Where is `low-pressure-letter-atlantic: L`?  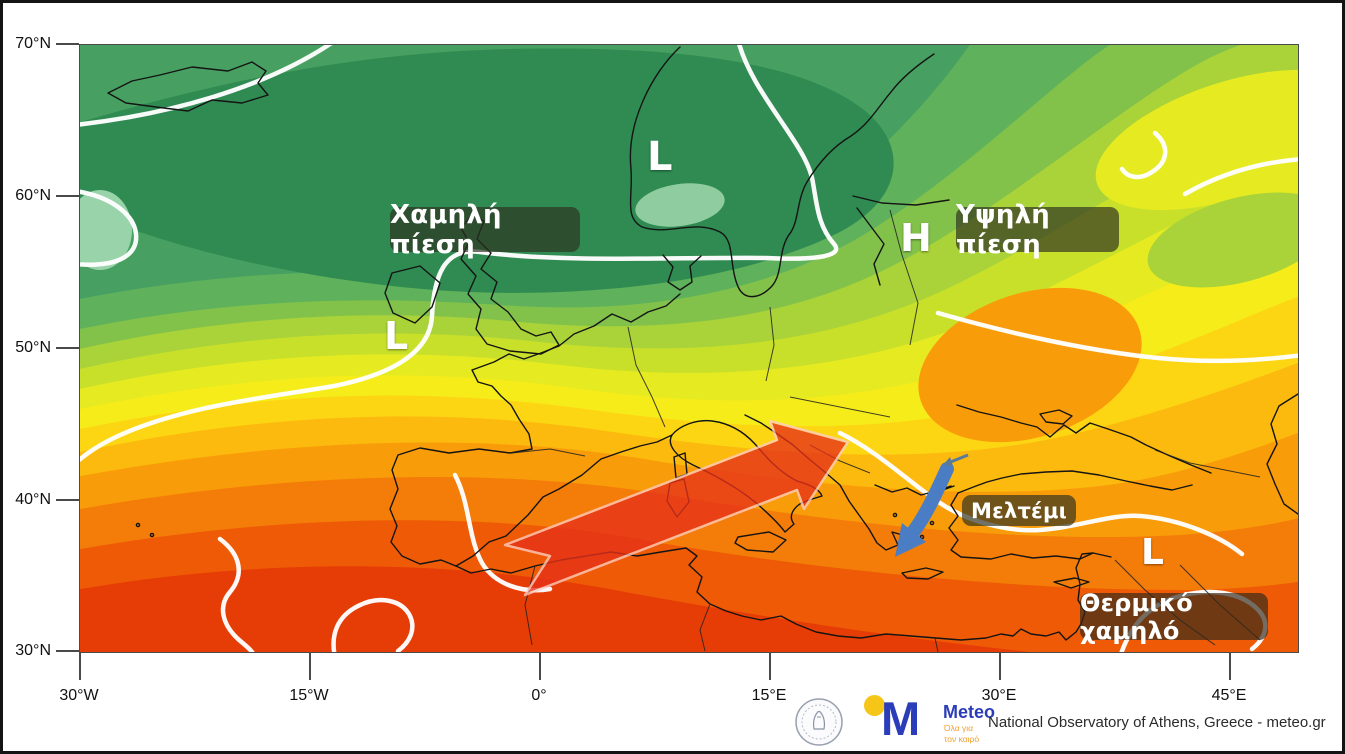 low-pressure-letter-atlantic: L is located at coordinates (396, 336).